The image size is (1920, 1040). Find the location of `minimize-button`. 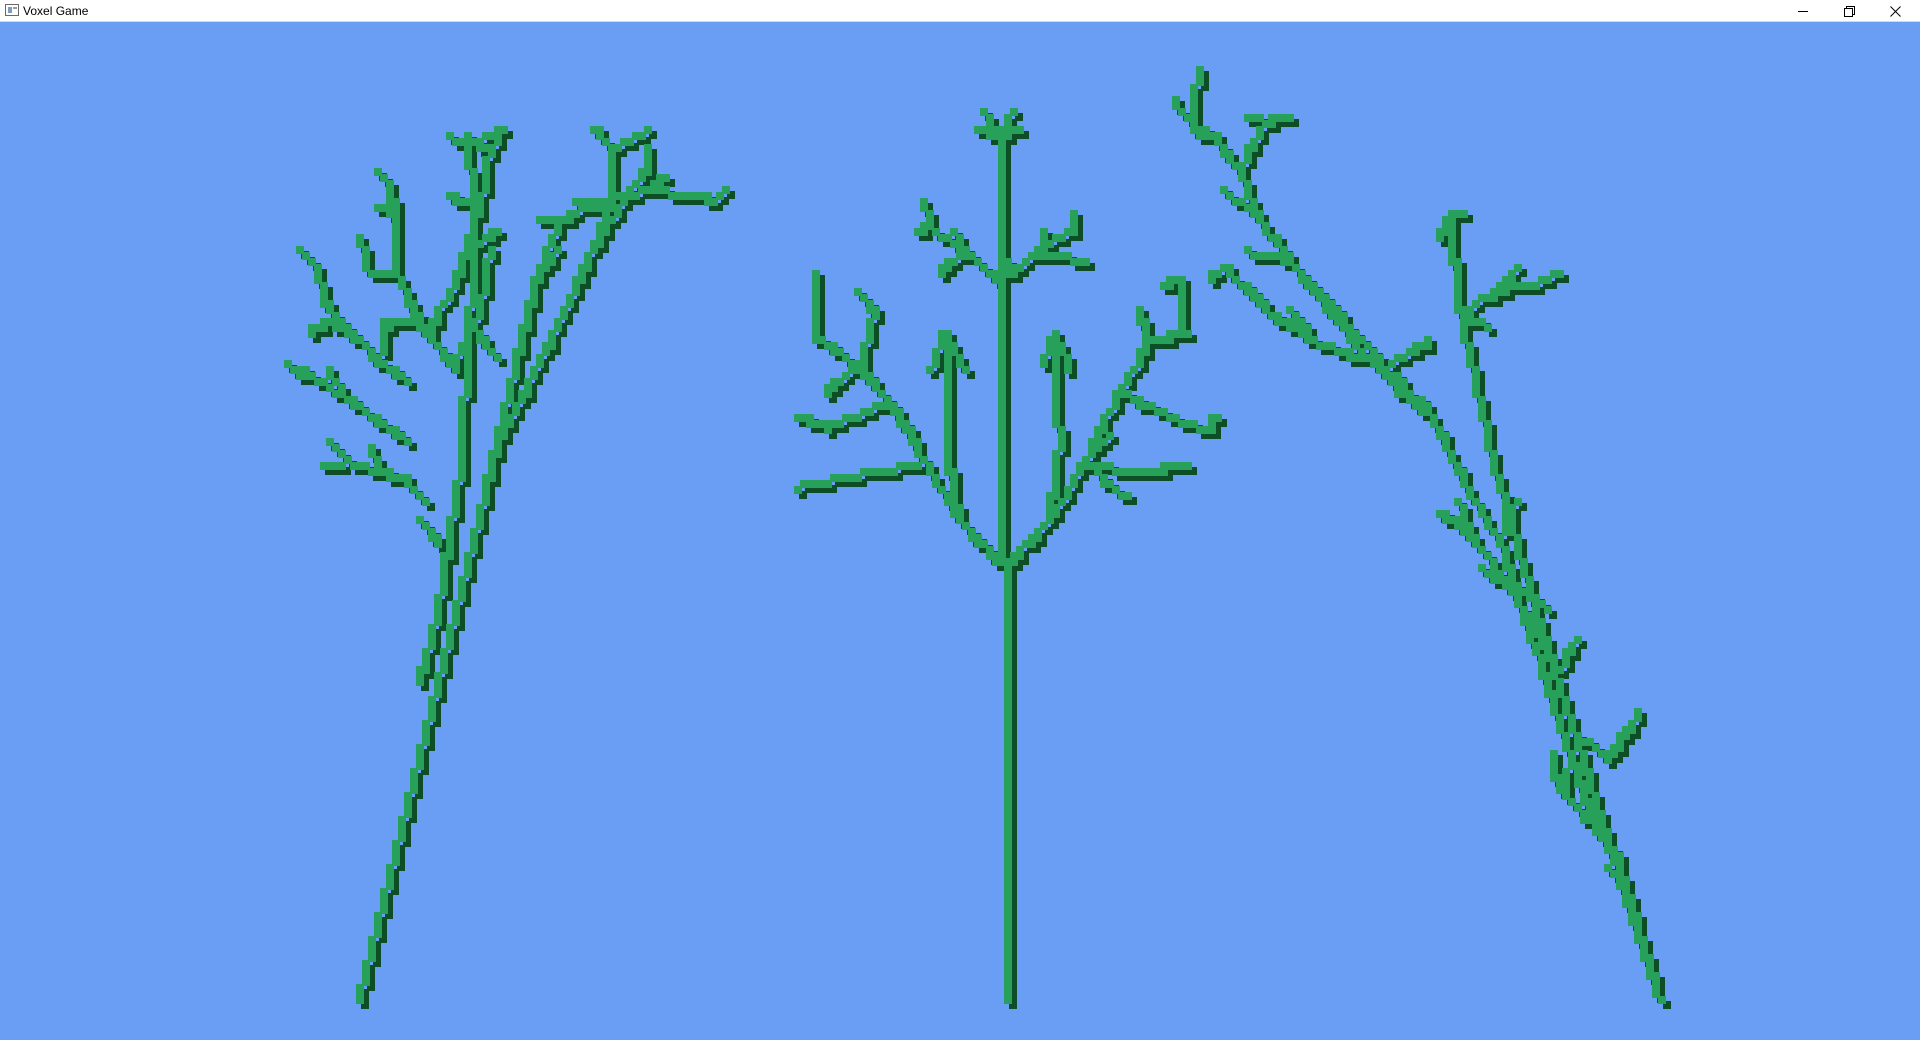

minimize-button is located at coordinates (1803, 11).